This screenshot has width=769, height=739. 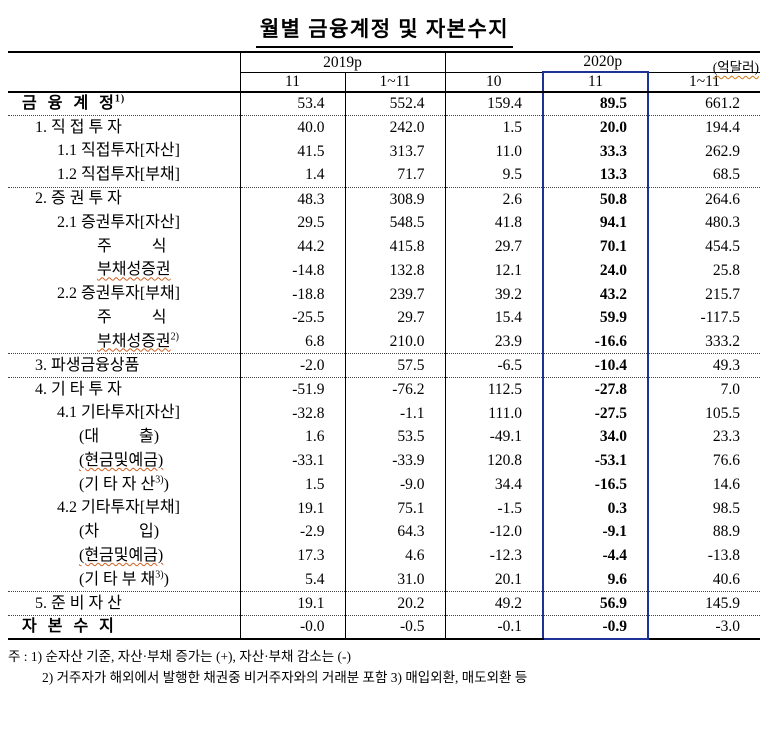 I want to click on cell-value: -117.5, so click(x=704, y=318).